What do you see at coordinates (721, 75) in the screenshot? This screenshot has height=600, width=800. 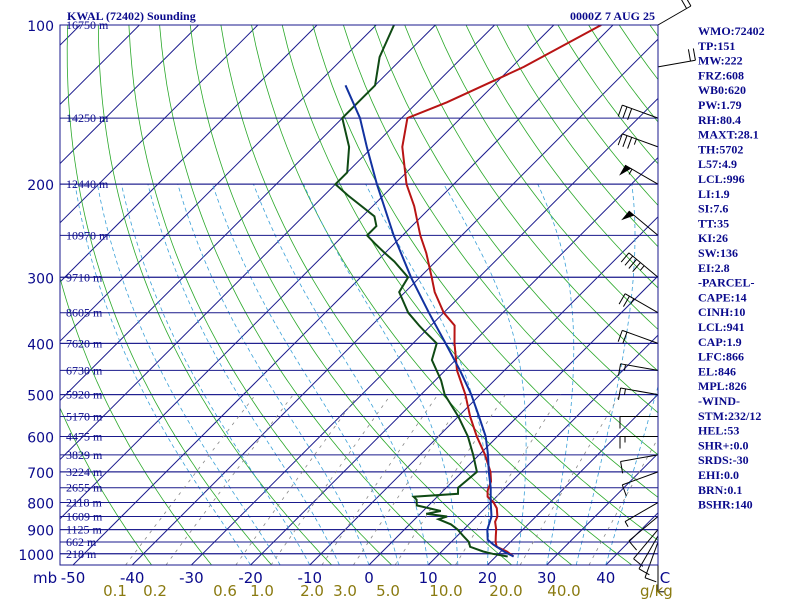 I see `index-value: FRZ:608` at bounding box center [721, 75].